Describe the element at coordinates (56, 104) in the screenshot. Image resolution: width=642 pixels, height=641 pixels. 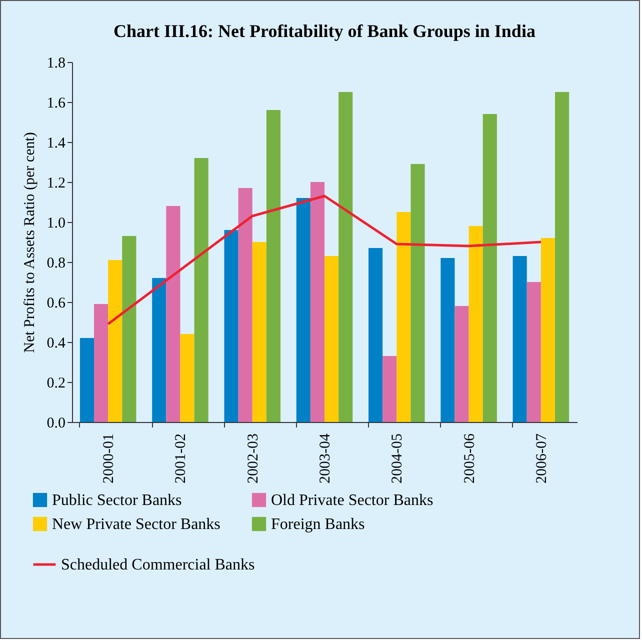
I see `y-tick-label: 1.6` at that location.